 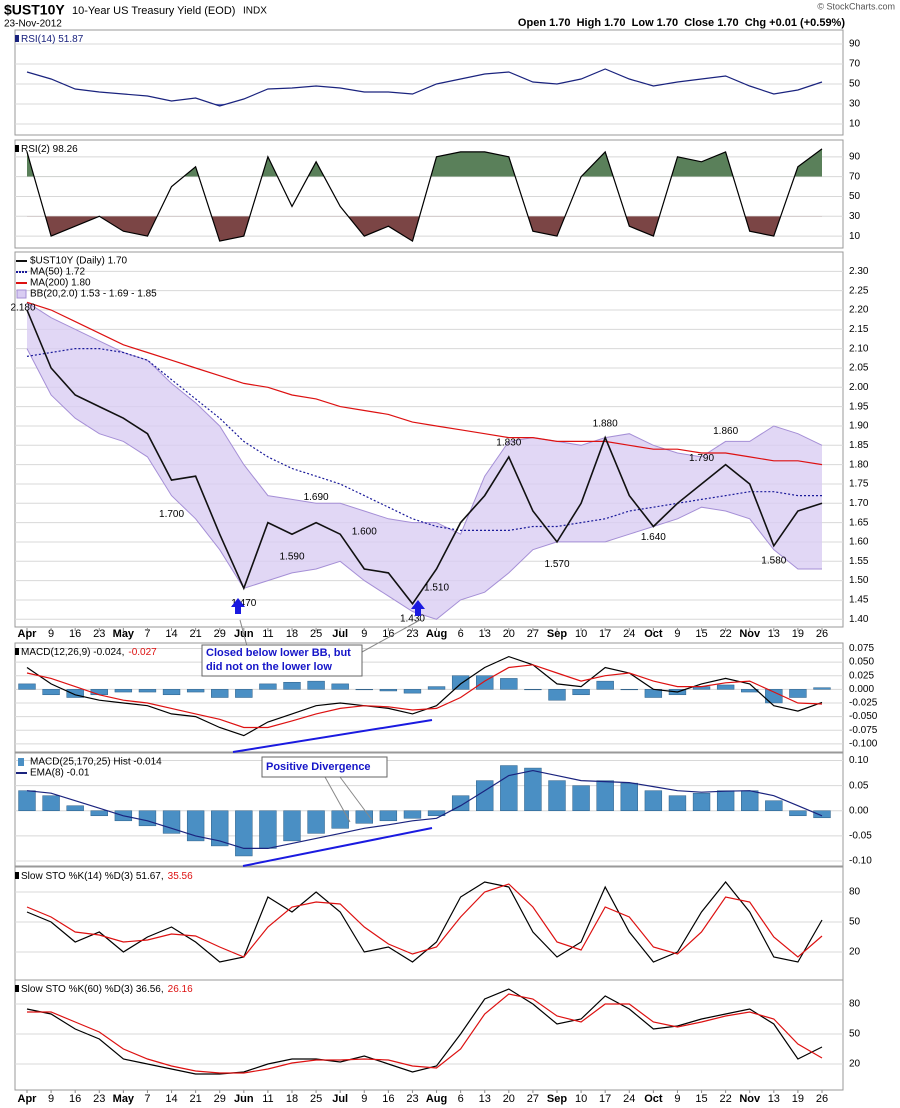 I want to click on legend-entry: MA(200) 1.80, so click(x=60, y=283).